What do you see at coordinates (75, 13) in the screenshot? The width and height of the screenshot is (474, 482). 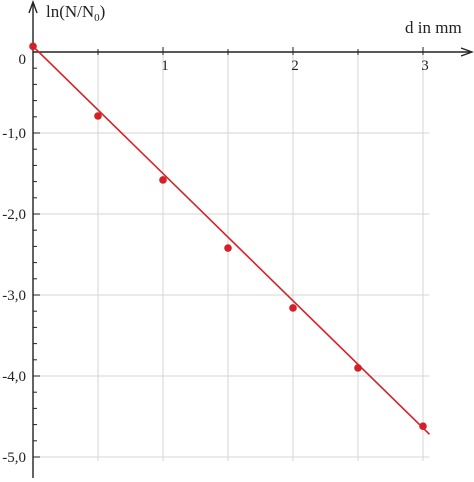 I see `y-axis-title: ln(N/N0)` at bounding box center [75, 13].